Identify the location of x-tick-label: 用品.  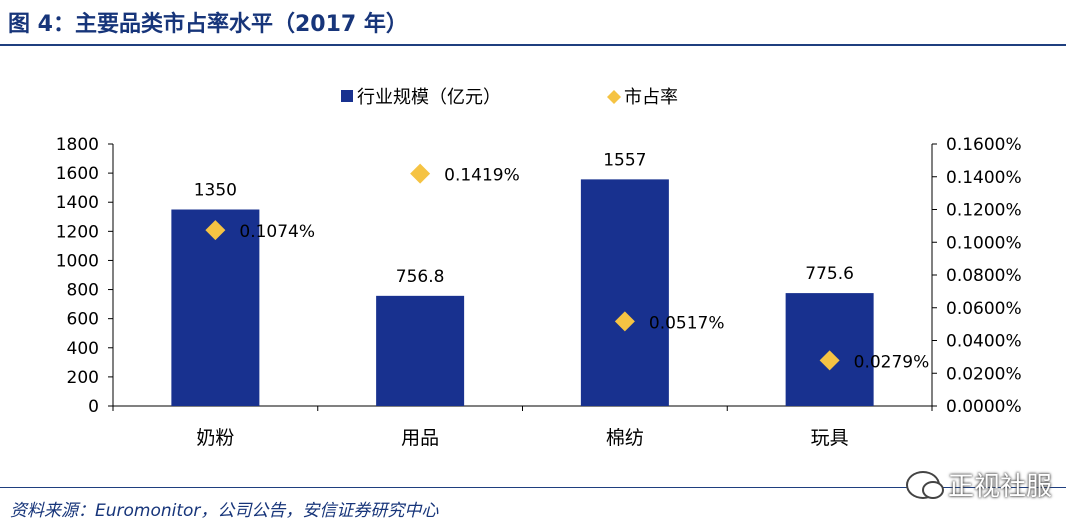
(420, 438).